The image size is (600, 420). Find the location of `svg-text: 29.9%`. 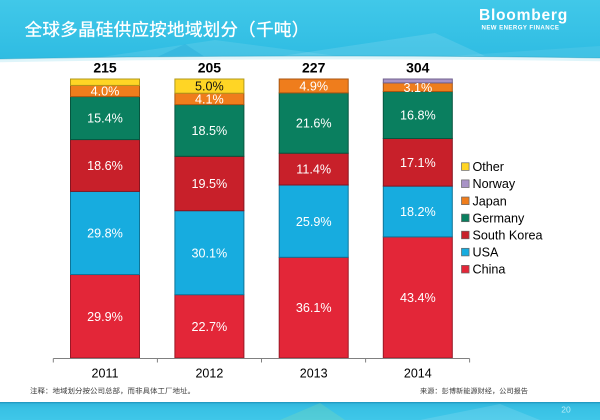

svg-text: 29.9% is located at coordinates (105, 317).